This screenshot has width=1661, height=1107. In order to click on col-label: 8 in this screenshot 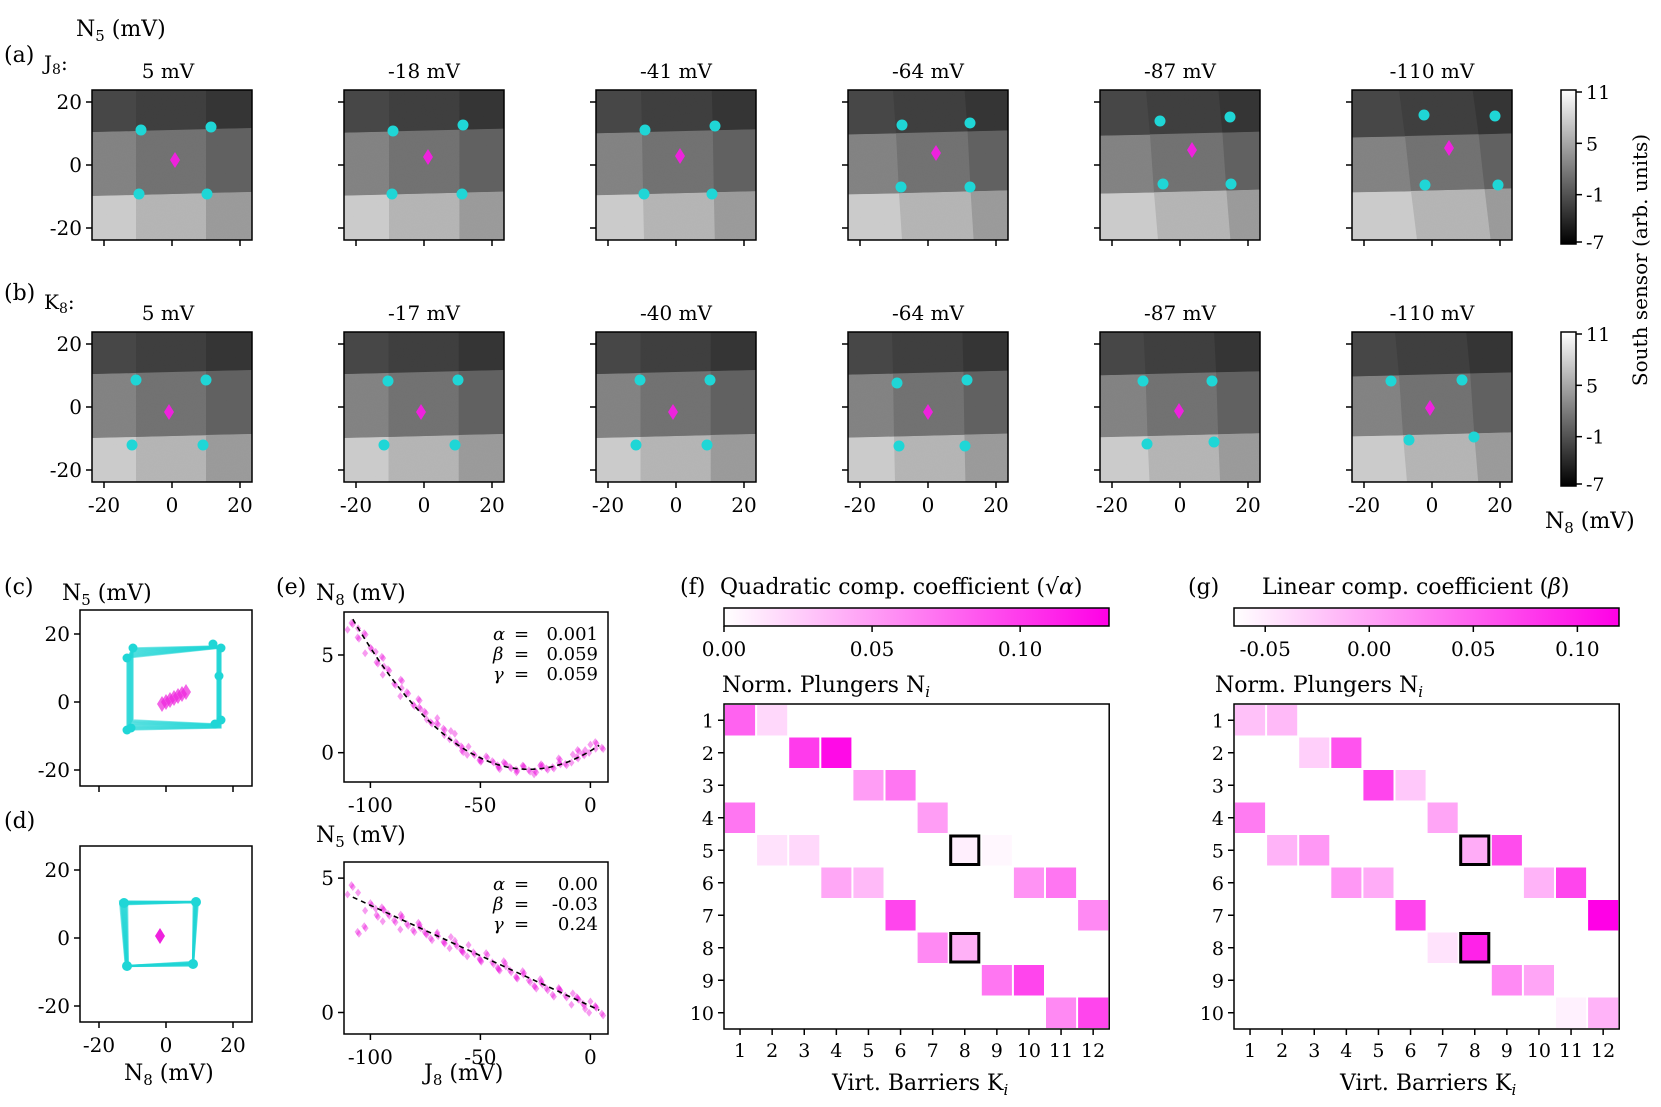, I will do `click(965, 1051)`.